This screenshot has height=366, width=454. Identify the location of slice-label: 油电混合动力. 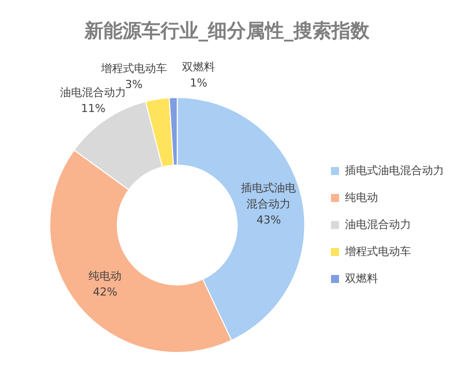
(93, 93).